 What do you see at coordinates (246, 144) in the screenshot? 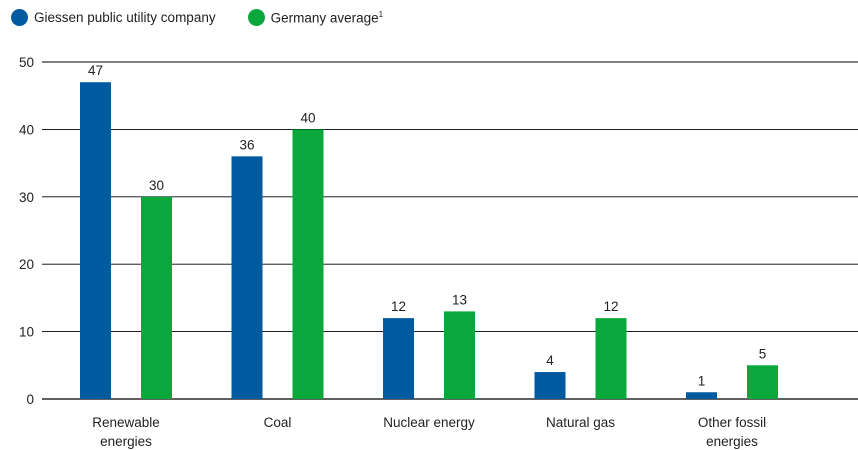
I see `data-label: 36` at bounding box center [246, 144].